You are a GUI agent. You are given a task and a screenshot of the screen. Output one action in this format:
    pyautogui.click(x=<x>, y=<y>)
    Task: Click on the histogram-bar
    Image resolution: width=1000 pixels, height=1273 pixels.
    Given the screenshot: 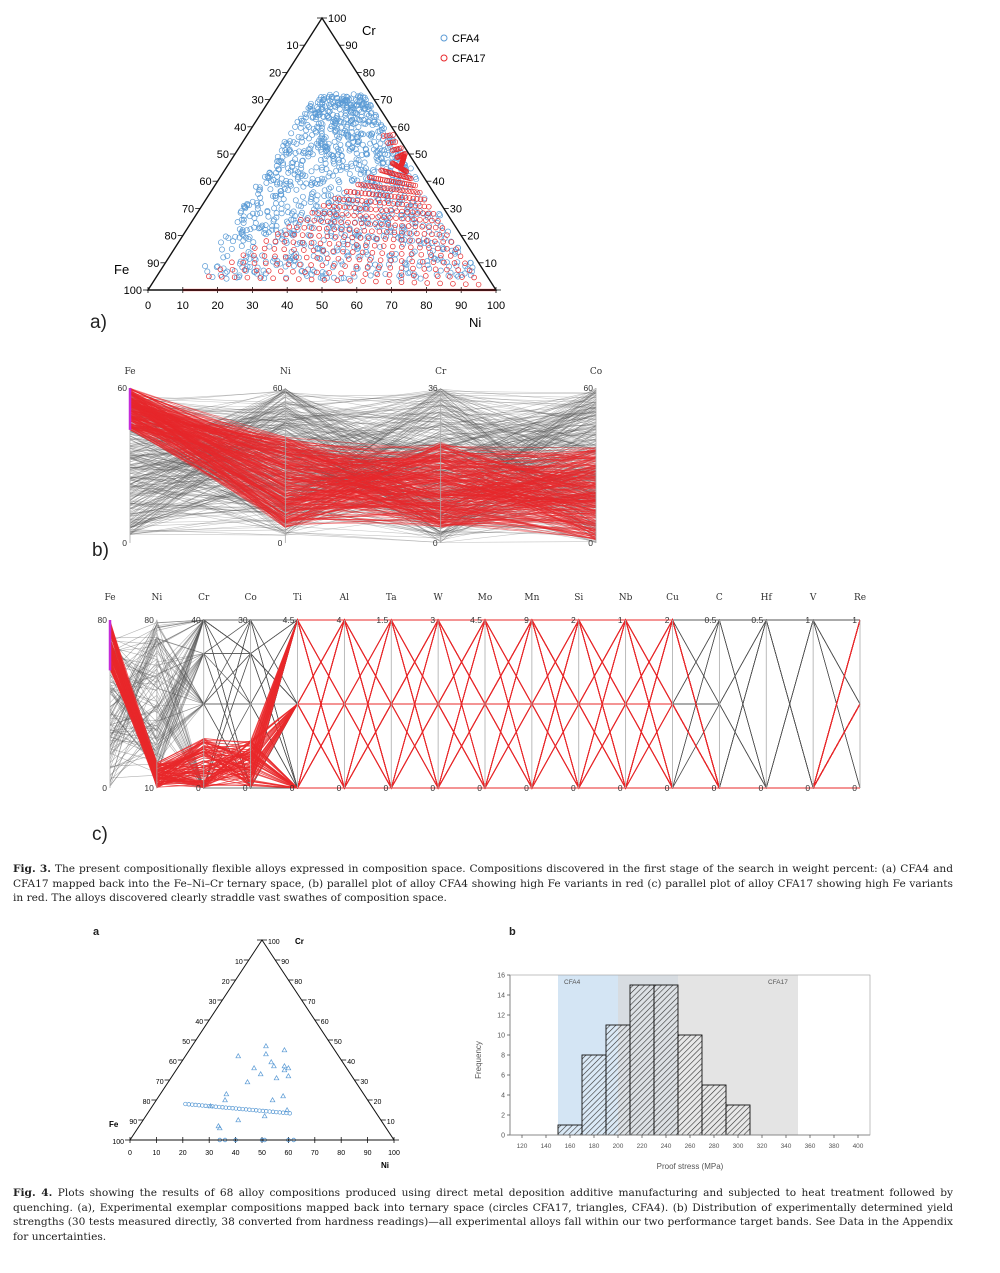 What is the action you would take?
    pyautogui.click(x=570, y=1130)
    